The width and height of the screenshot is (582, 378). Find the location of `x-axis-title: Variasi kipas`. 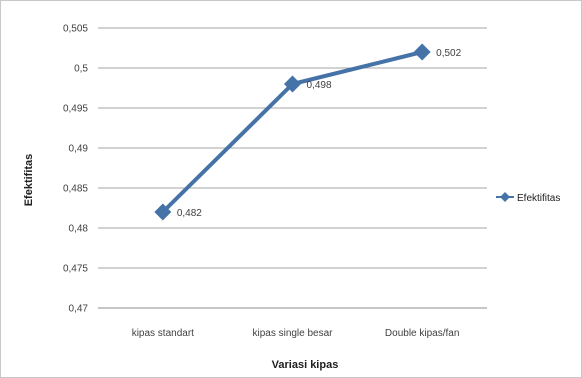

x-axis-title: Variasi kipas is located at coordinates (305, 365).